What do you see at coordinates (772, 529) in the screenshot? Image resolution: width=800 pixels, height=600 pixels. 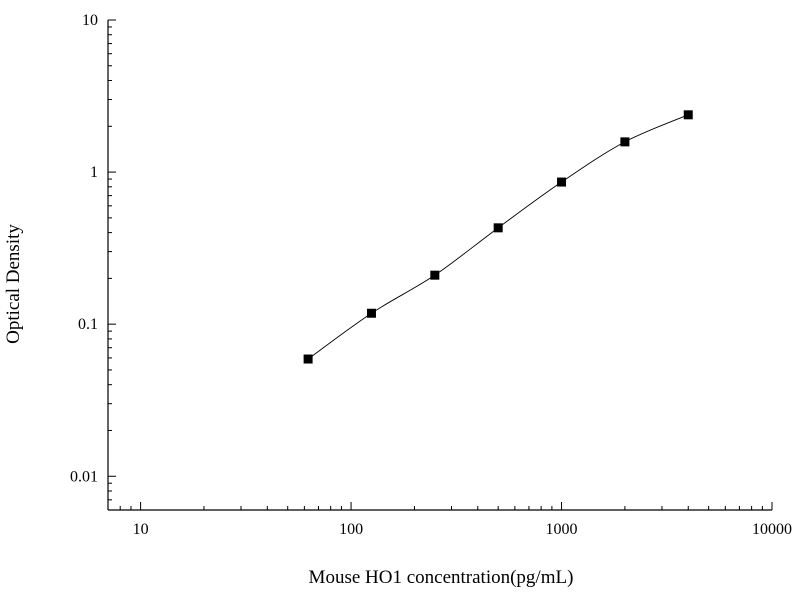 I see `x-tick-label: 10000` at bounding box center [772, 529].